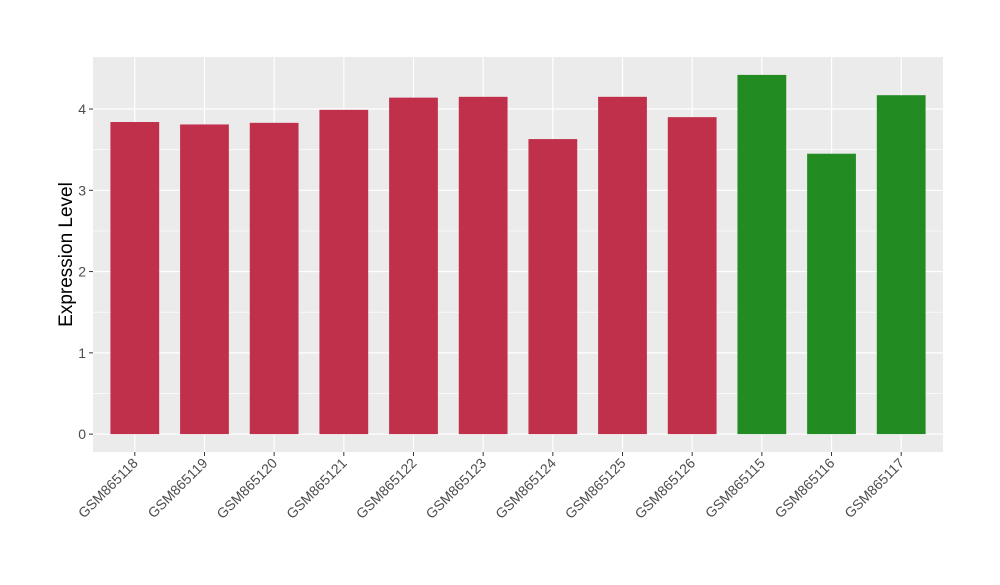  What do you see at coordinates (831, 294) in the screenshot?
I see `bar-GSM865116` at bounding box center [831, 294].